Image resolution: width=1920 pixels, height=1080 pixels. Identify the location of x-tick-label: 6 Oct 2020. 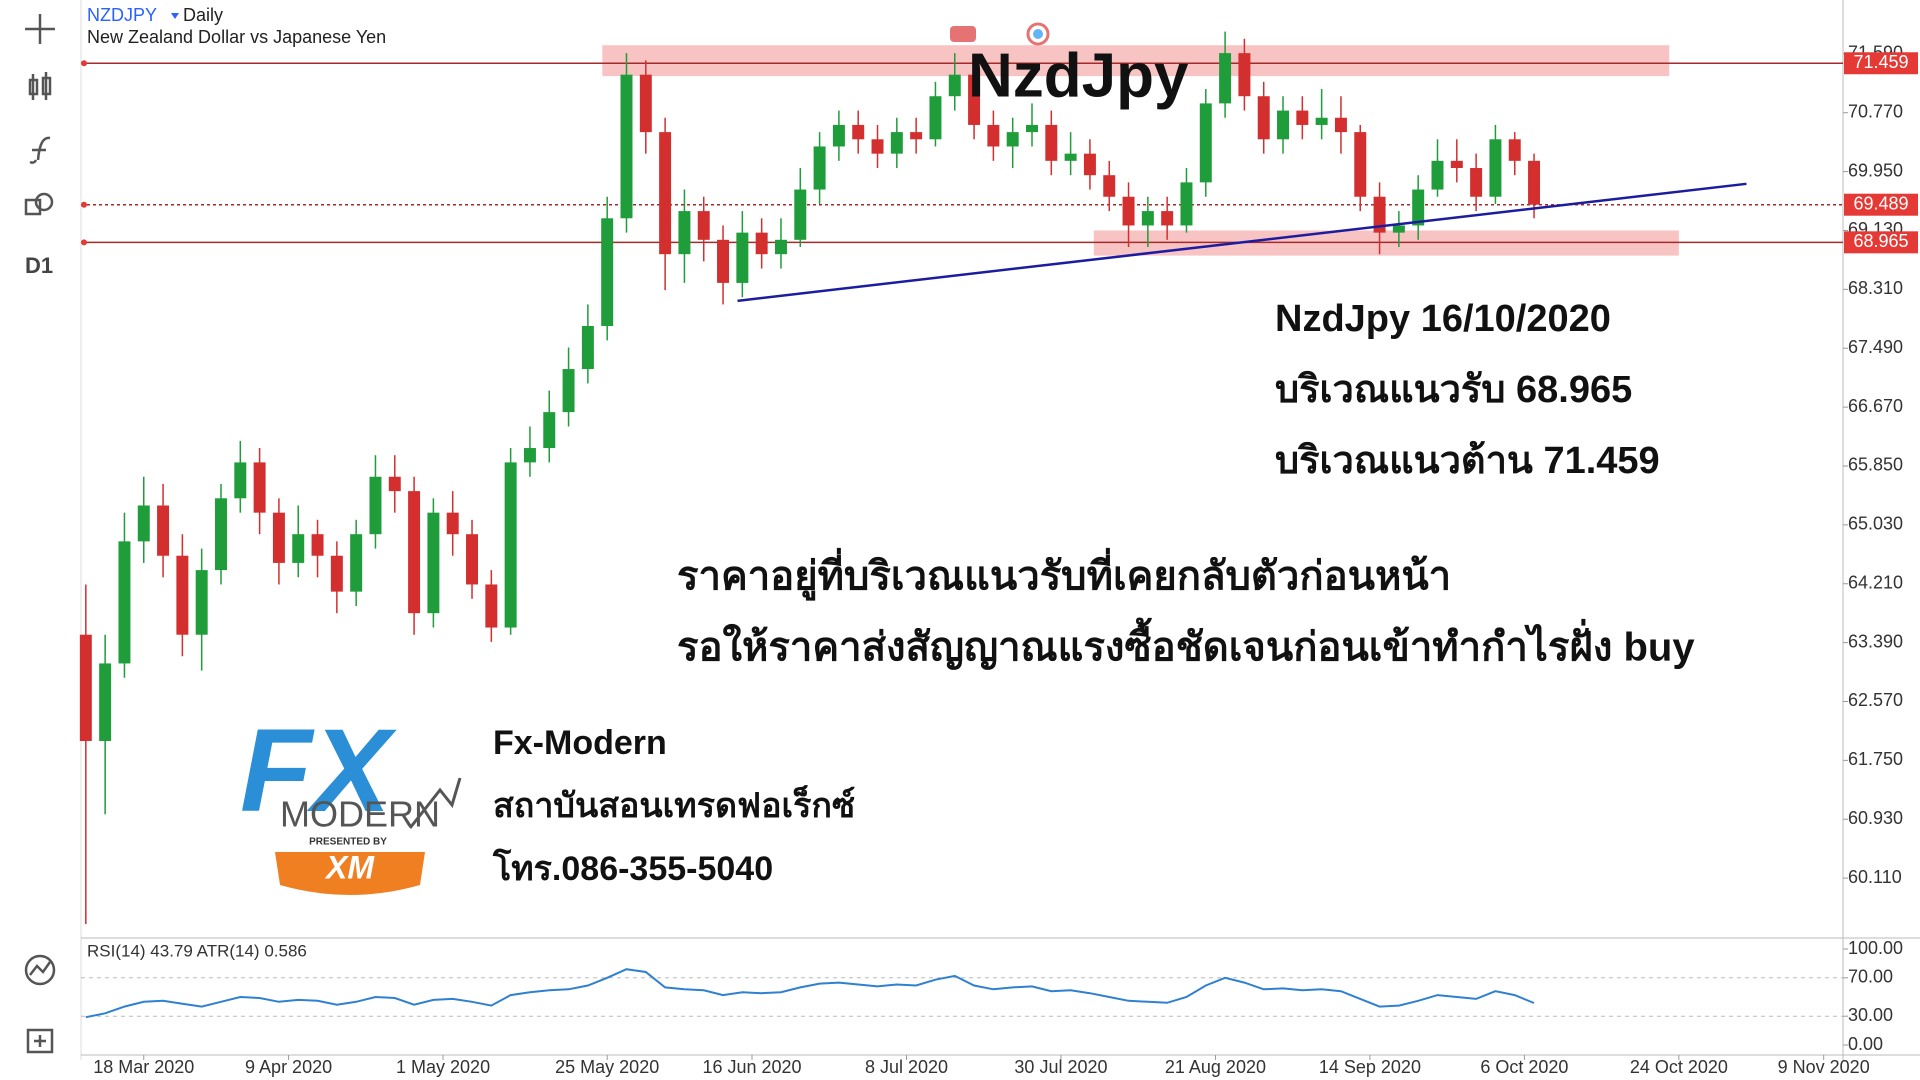
(1524, 1067).